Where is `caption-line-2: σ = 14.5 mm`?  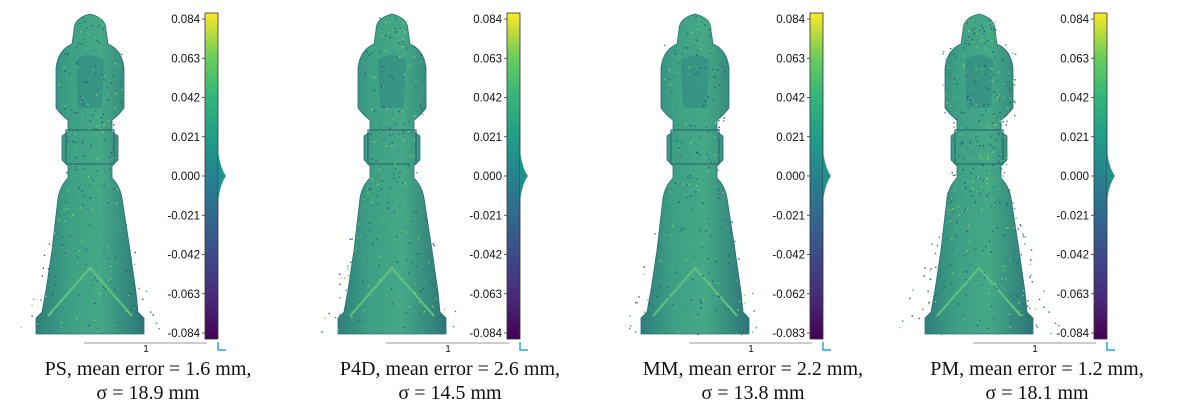 caption-line-2: σ = 14.5 mm is located at coordinates (450, 393).